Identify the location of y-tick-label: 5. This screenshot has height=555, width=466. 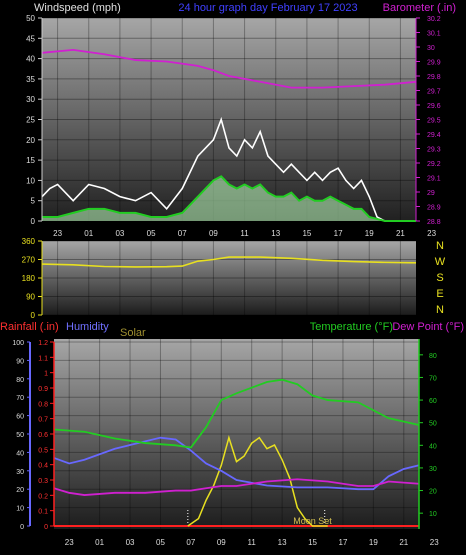
(33, 201).